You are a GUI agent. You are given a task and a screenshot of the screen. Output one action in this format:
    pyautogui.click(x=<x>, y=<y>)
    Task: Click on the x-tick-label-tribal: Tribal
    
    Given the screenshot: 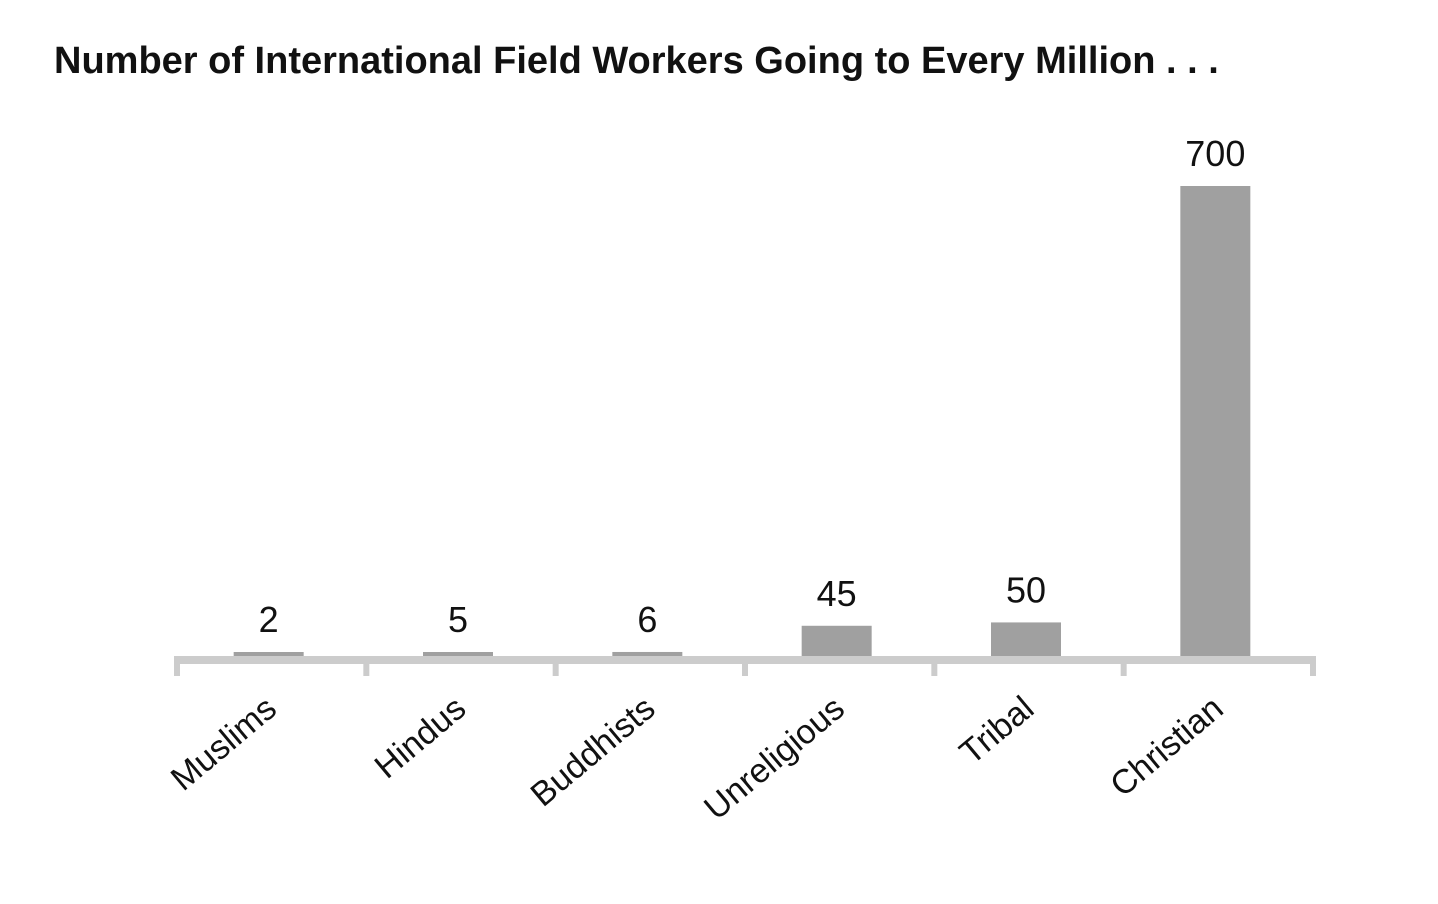 What is the action you would take?
    pyautogui.click(x=997, y=730)
    